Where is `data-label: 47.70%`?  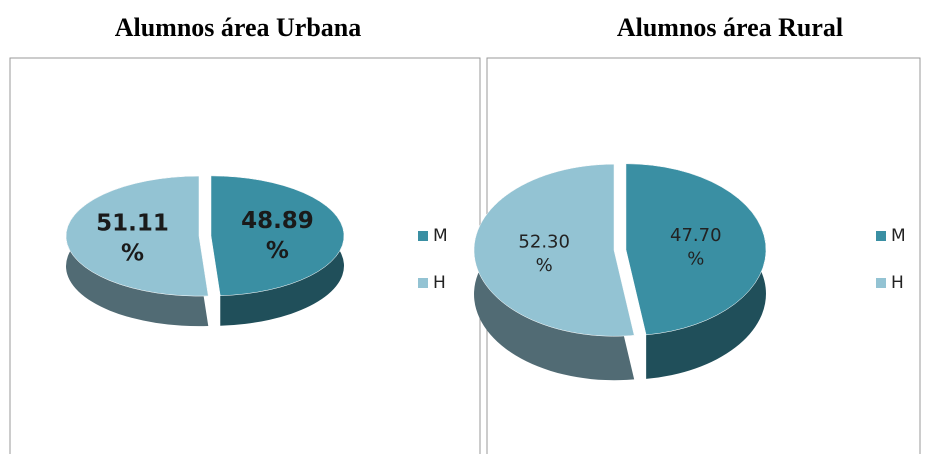 data-label: 47.70% is located at coordinates (696, 247).